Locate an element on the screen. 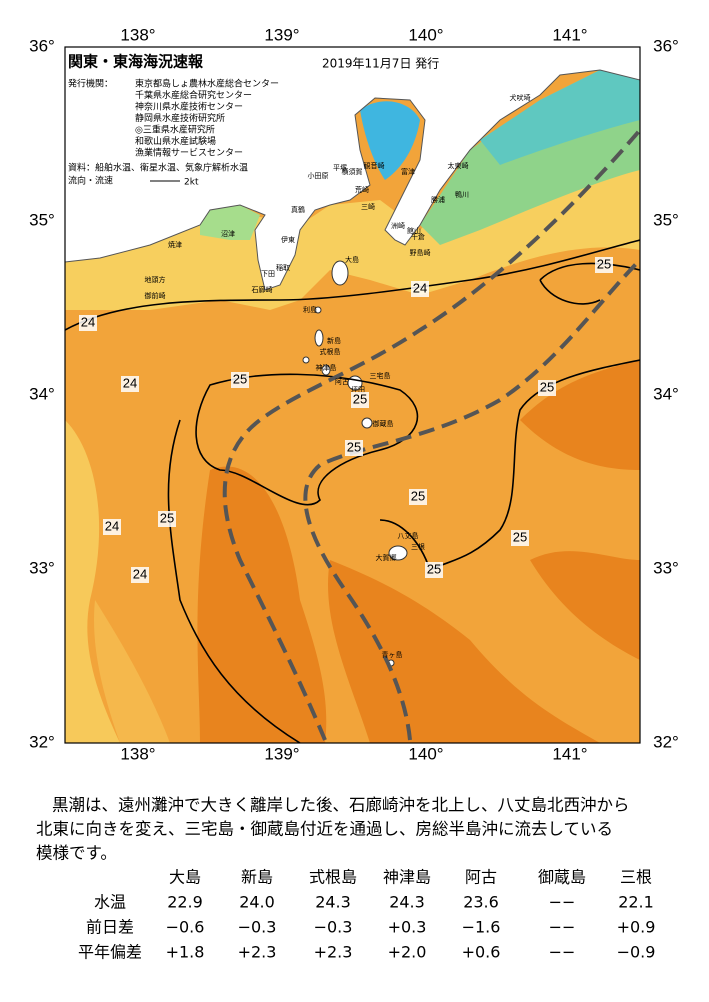 The height and width of the screenshot is (1002, 709). cell: +0.3 is located at coordinates (407, 927).